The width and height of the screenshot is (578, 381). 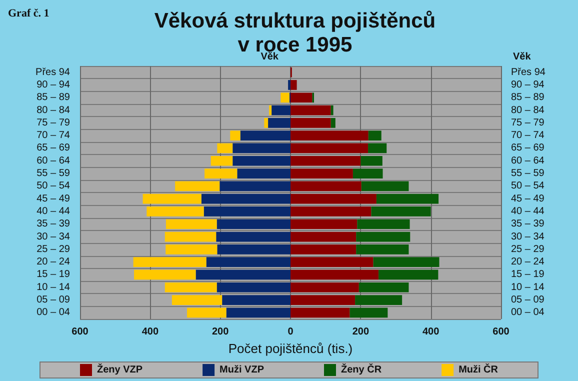 What do you see at coordinates (528, 287) in the screenshot?
I see `y-tick-label: 10 – 14` at bounding box center [528, 287].